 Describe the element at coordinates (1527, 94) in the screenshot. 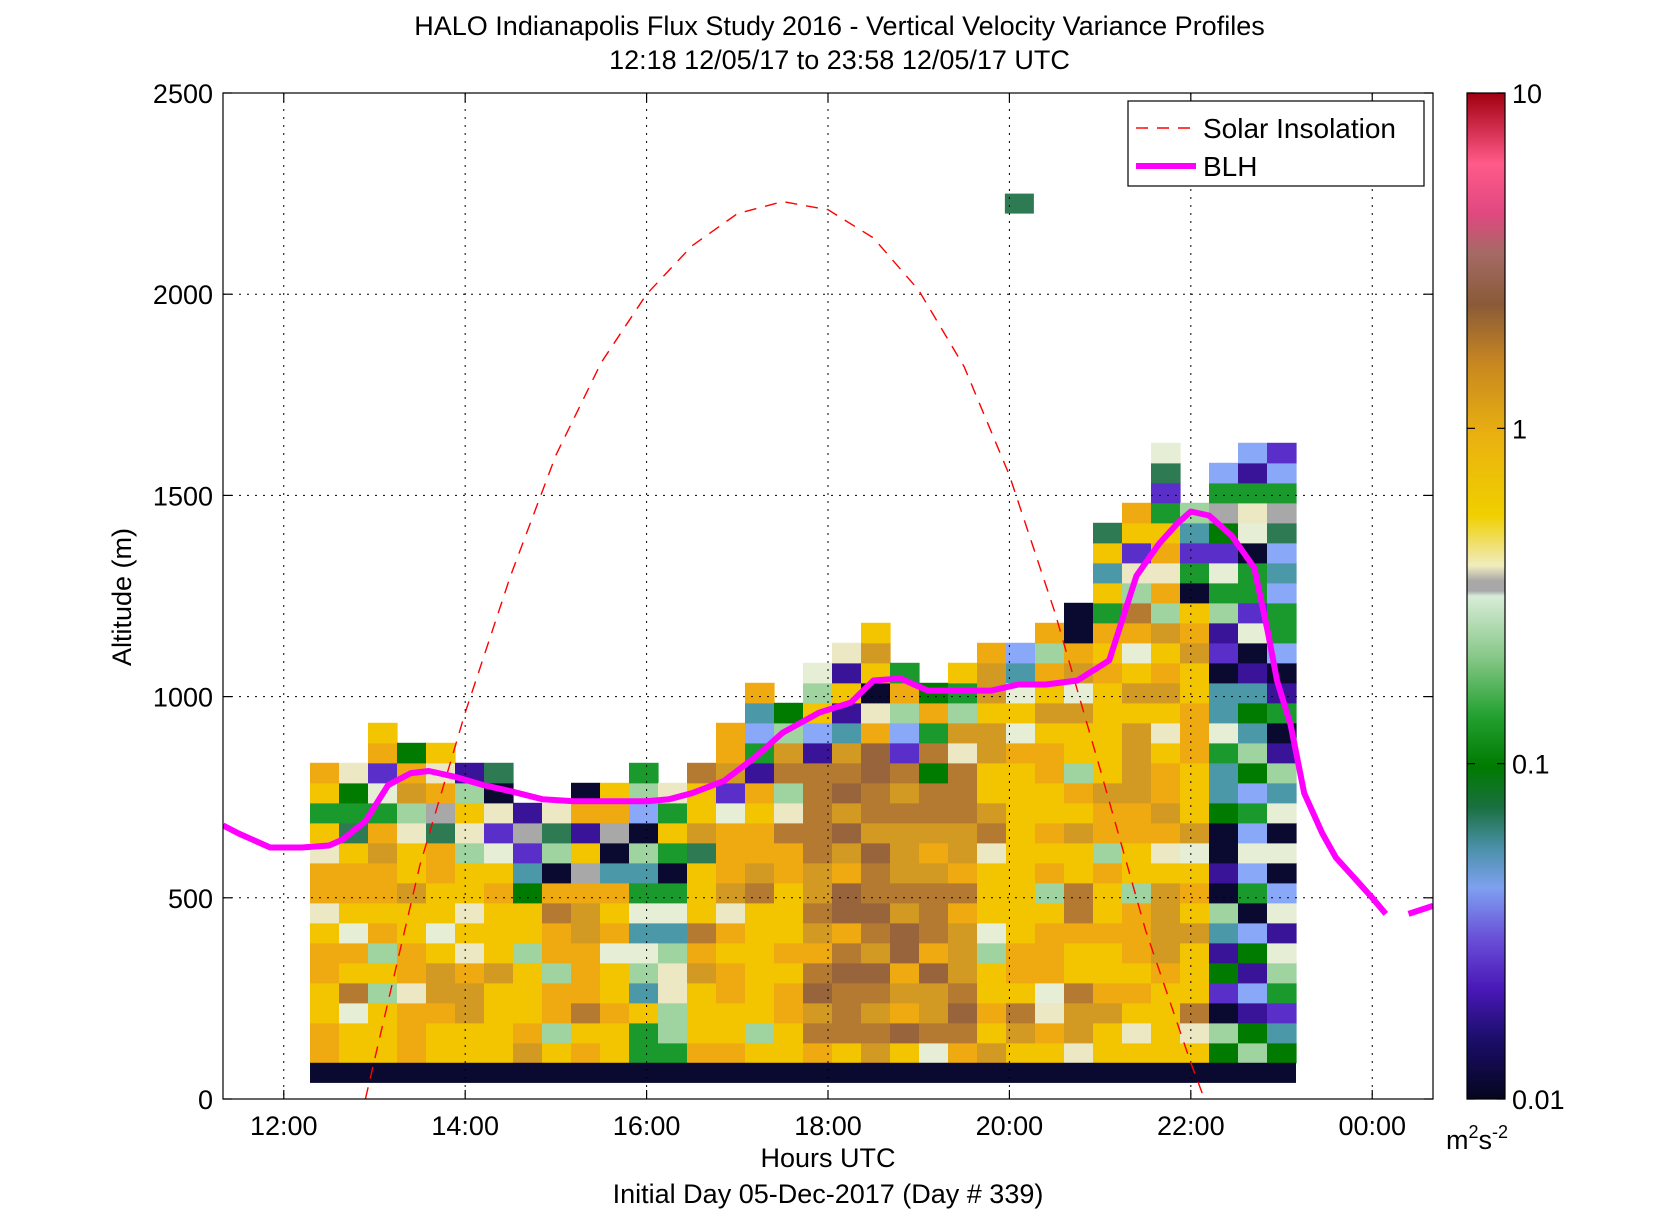

I see `colorbar-tick-label: 10` at that location.